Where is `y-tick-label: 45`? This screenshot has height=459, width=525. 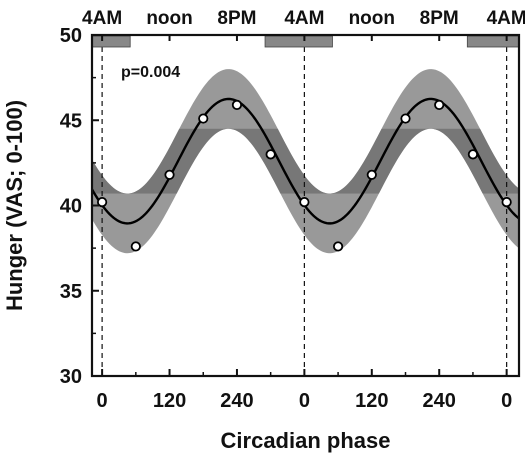
y-tick-label: 45 is located at coordinates (71, 121).